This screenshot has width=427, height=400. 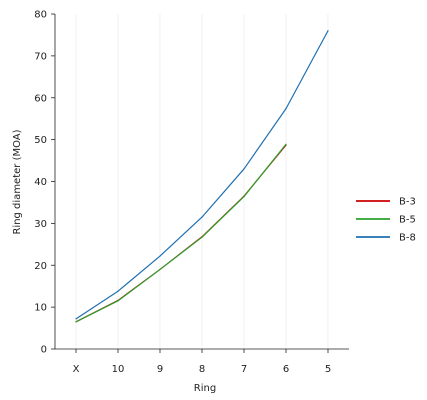 I want to click on y-tick-label: 10, so click(x=40, y=308).